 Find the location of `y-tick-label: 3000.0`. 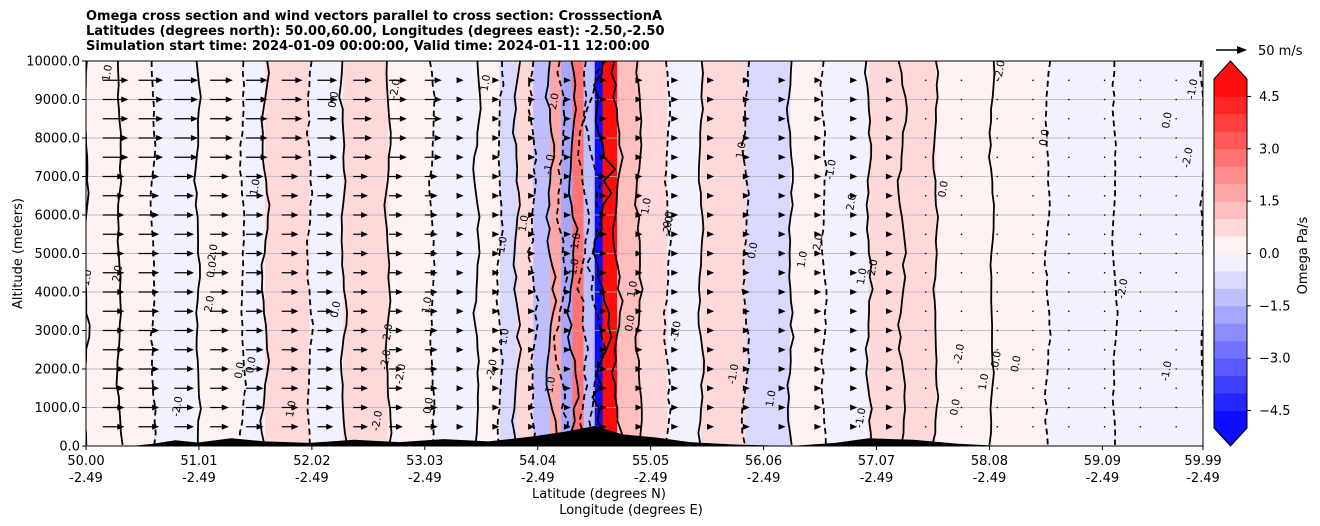

y-tick-label: 3000.0 is located at coordinates (58, 331).